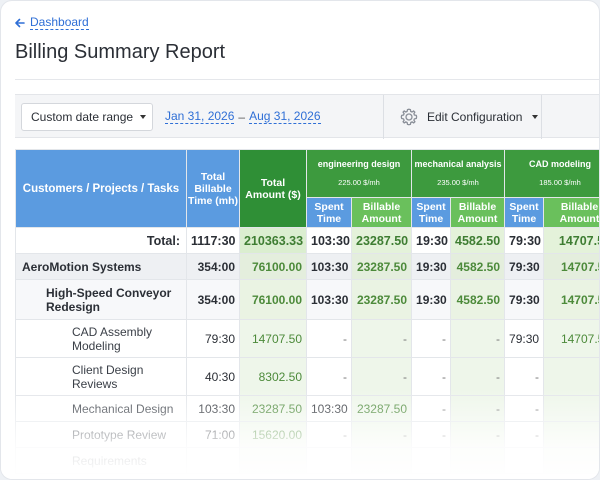 This screenshot has height=480, width=600. Describe the element at coordinates (458, 173) in the screenshot. I see `group-header-mechanical-analysis: mechanical analysis 235.00 $/mh` at that location.